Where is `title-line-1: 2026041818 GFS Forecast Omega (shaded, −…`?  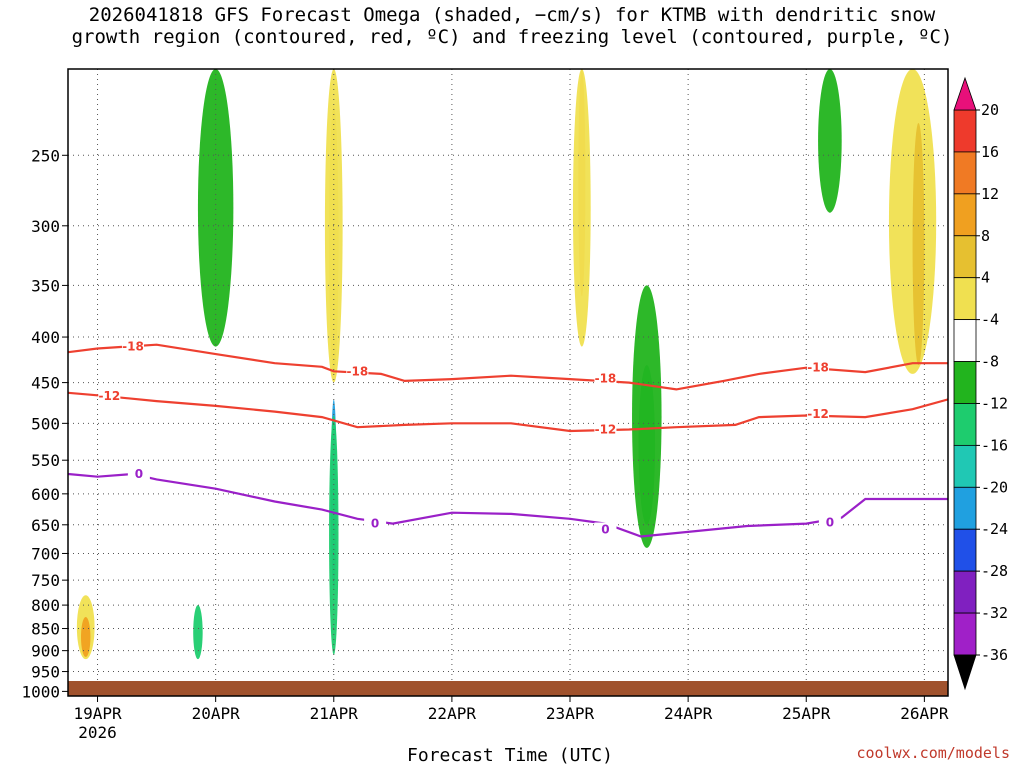
title-line-1: 2026041818 GFS Forecast Omega (shaded, −… is located at coordinates (512, 15).